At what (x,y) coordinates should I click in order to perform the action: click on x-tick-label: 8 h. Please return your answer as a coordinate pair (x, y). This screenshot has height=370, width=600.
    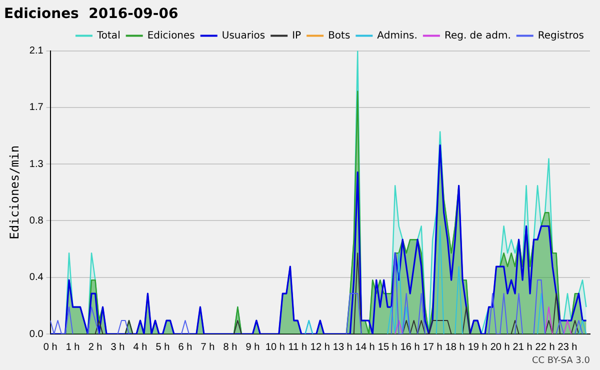
    Looking at the image, I should click on (230, 347).